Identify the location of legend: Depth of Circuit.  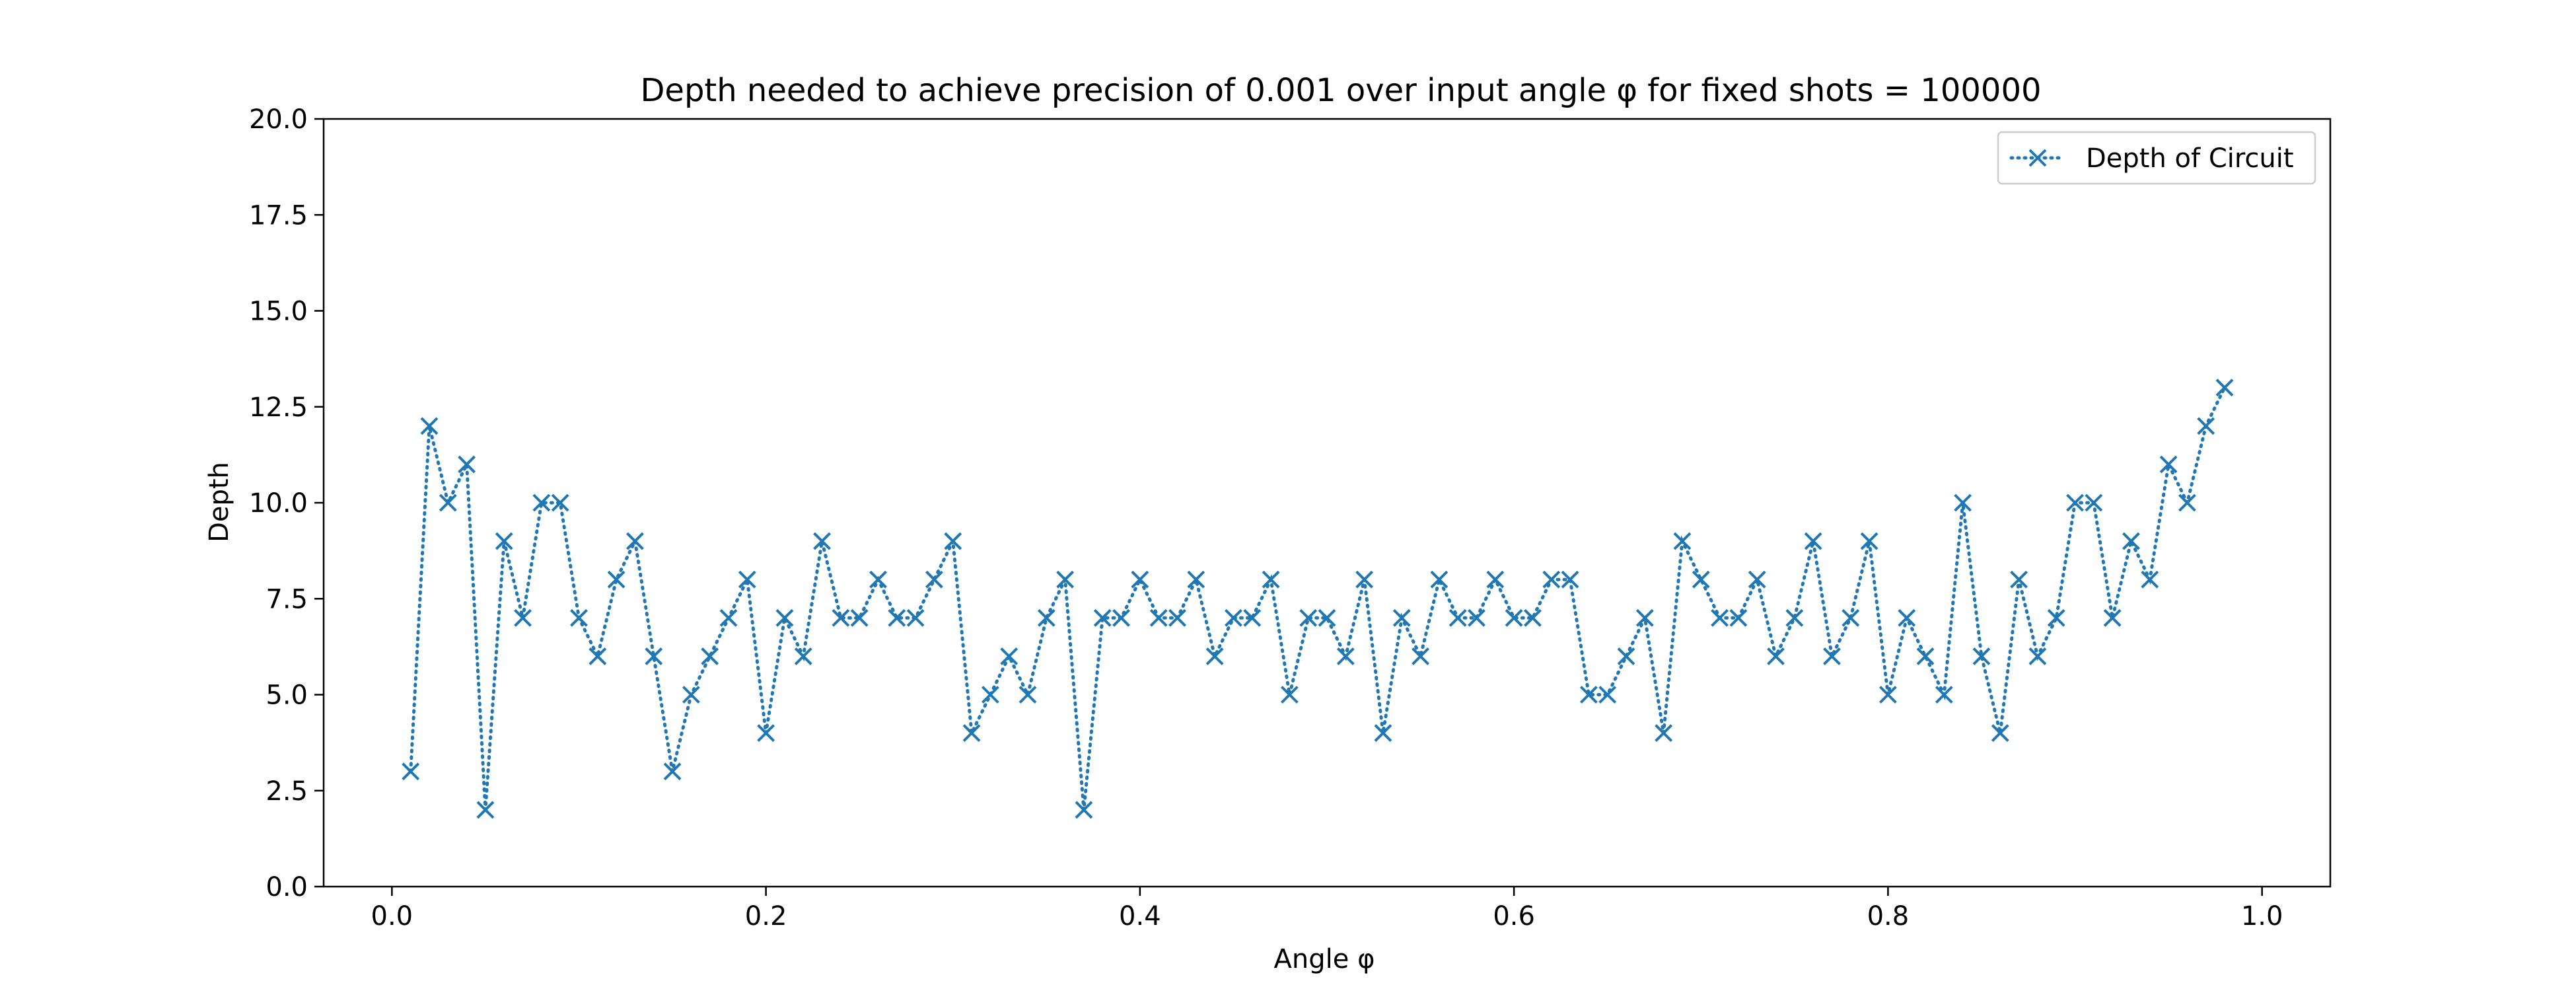
(2156, 158).